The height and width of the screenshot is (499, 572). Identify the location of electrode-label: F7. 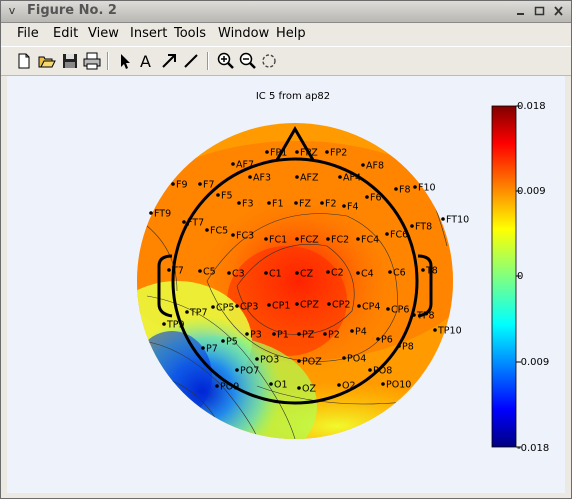
(209, 185).